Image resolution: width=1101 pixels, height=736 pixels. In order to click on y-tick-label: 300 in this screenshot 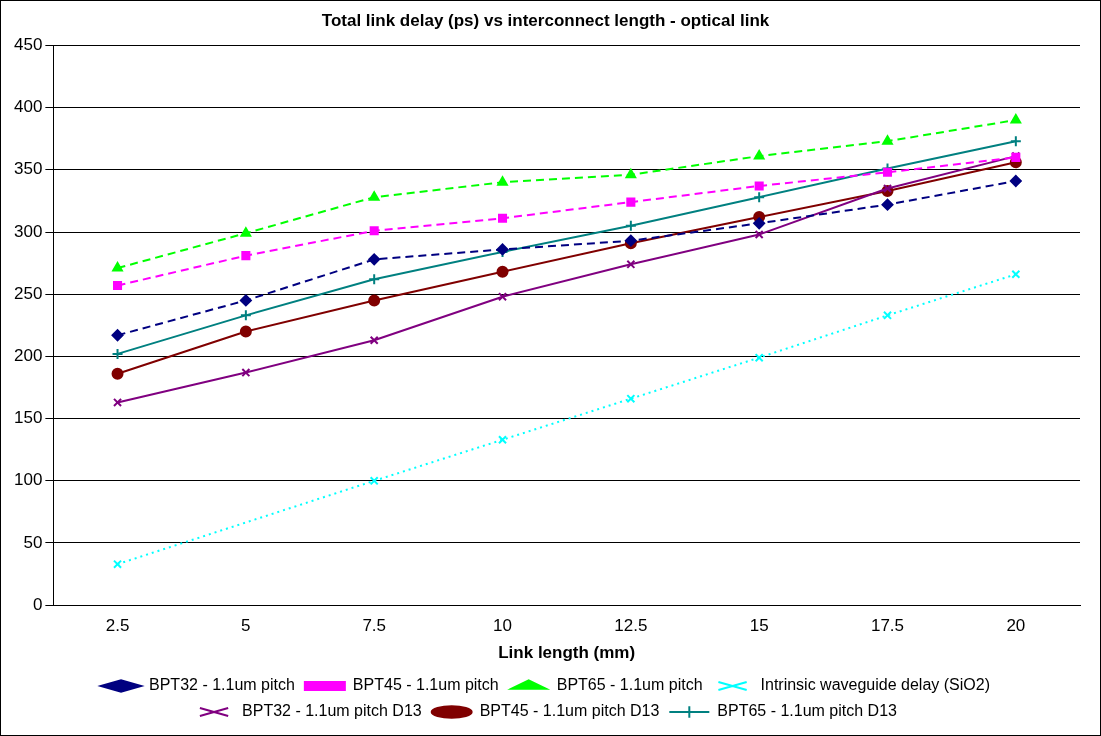, I will do `click(28, 231)`.